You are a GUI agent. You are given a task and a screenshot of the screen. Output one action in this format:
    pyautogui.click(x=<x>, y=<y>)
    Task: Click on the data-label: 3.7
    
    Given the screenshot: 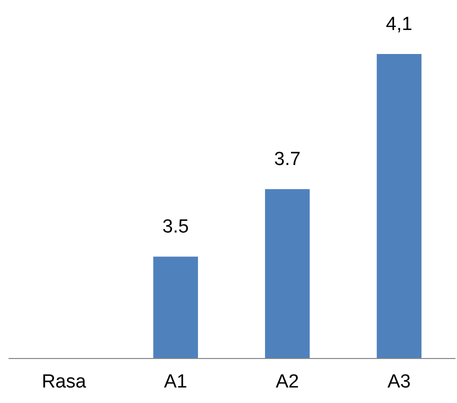 What is the action you would take?
    pyautogui.click(x=287, y=159)
    